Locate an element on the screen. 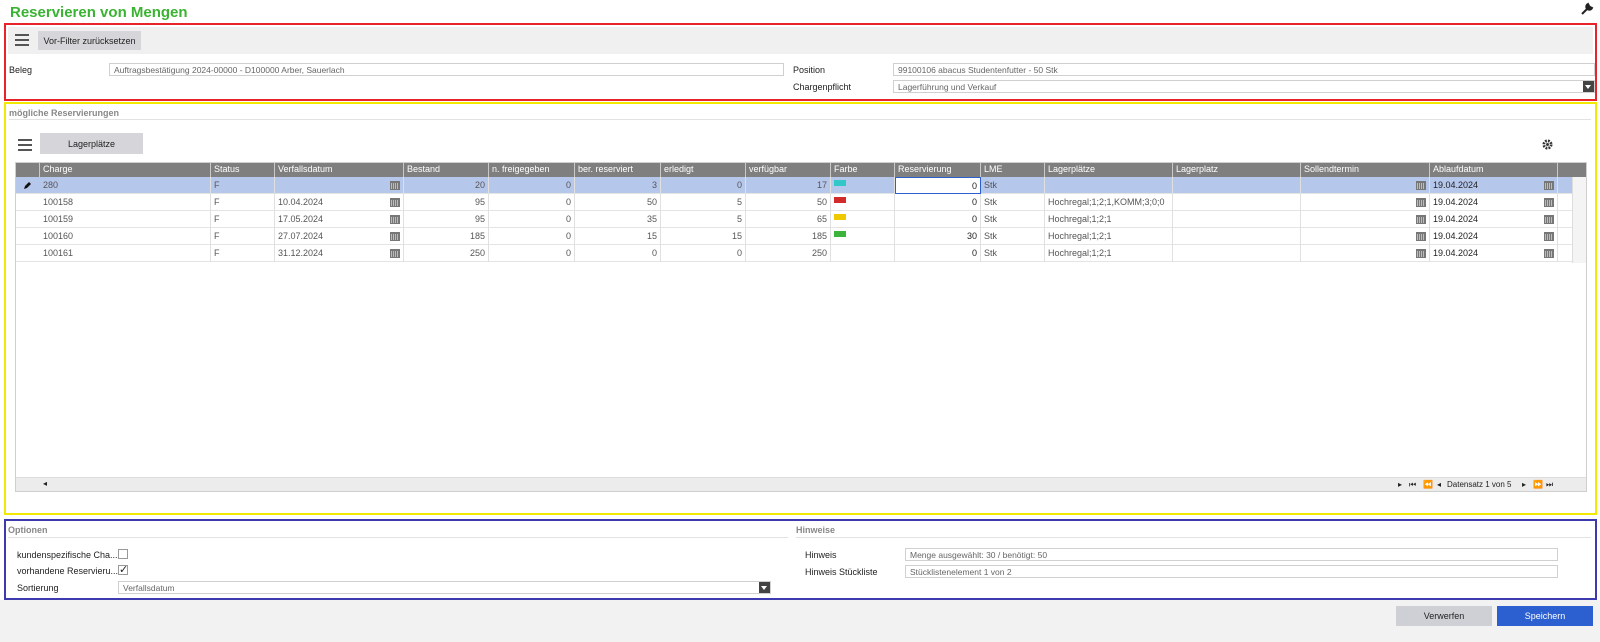 The width and height of the screenshot is (1600, 642). table-cell-reservierung: 30 is located at coordinates (938, 236).